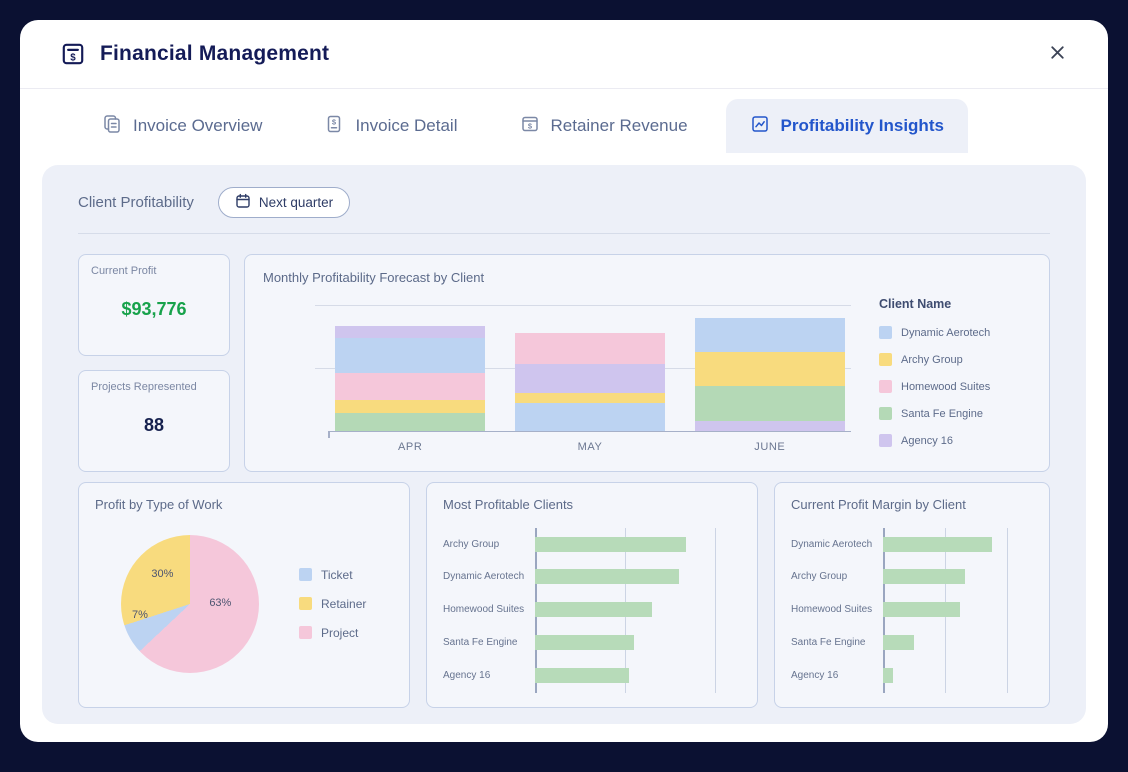 The height and width of the screenshot is (772, 1128). What do you see at coordinates (551, 54) in the screenshot?
I see `title-wrap: $ Financial Management` at bounding box center [551, 54].